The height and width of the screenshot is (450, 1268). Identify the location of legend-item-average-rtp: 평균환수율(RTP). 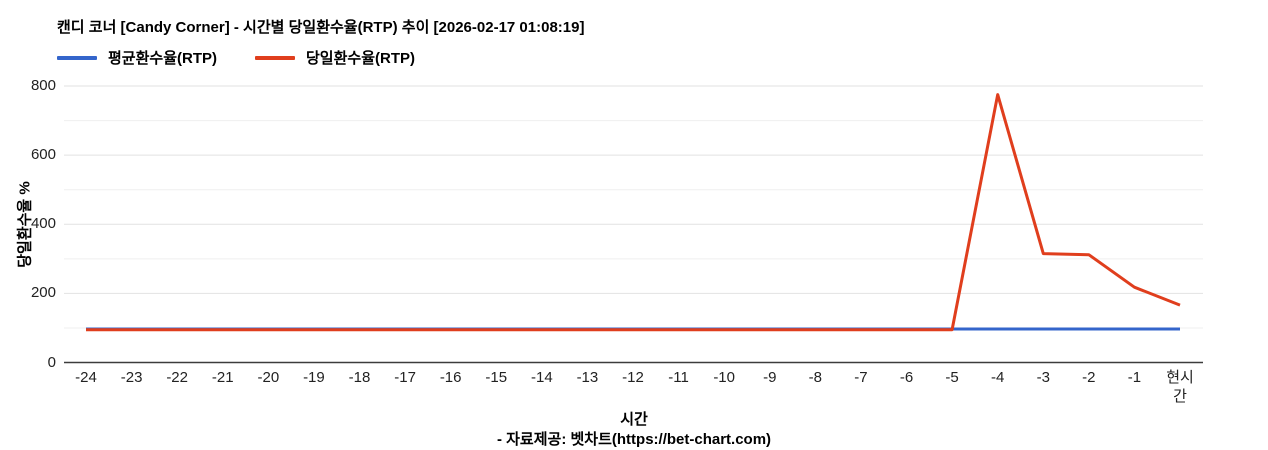
(137, 57).